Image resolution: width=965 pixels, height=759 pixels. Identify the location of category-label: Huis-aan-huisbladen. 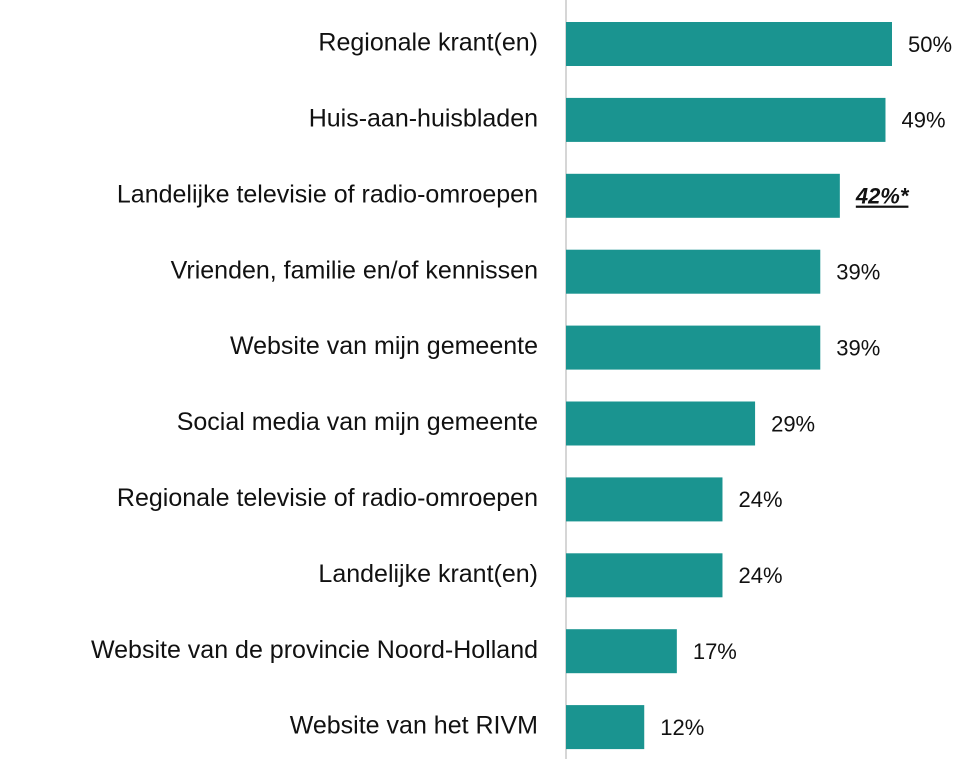
(423, 119).